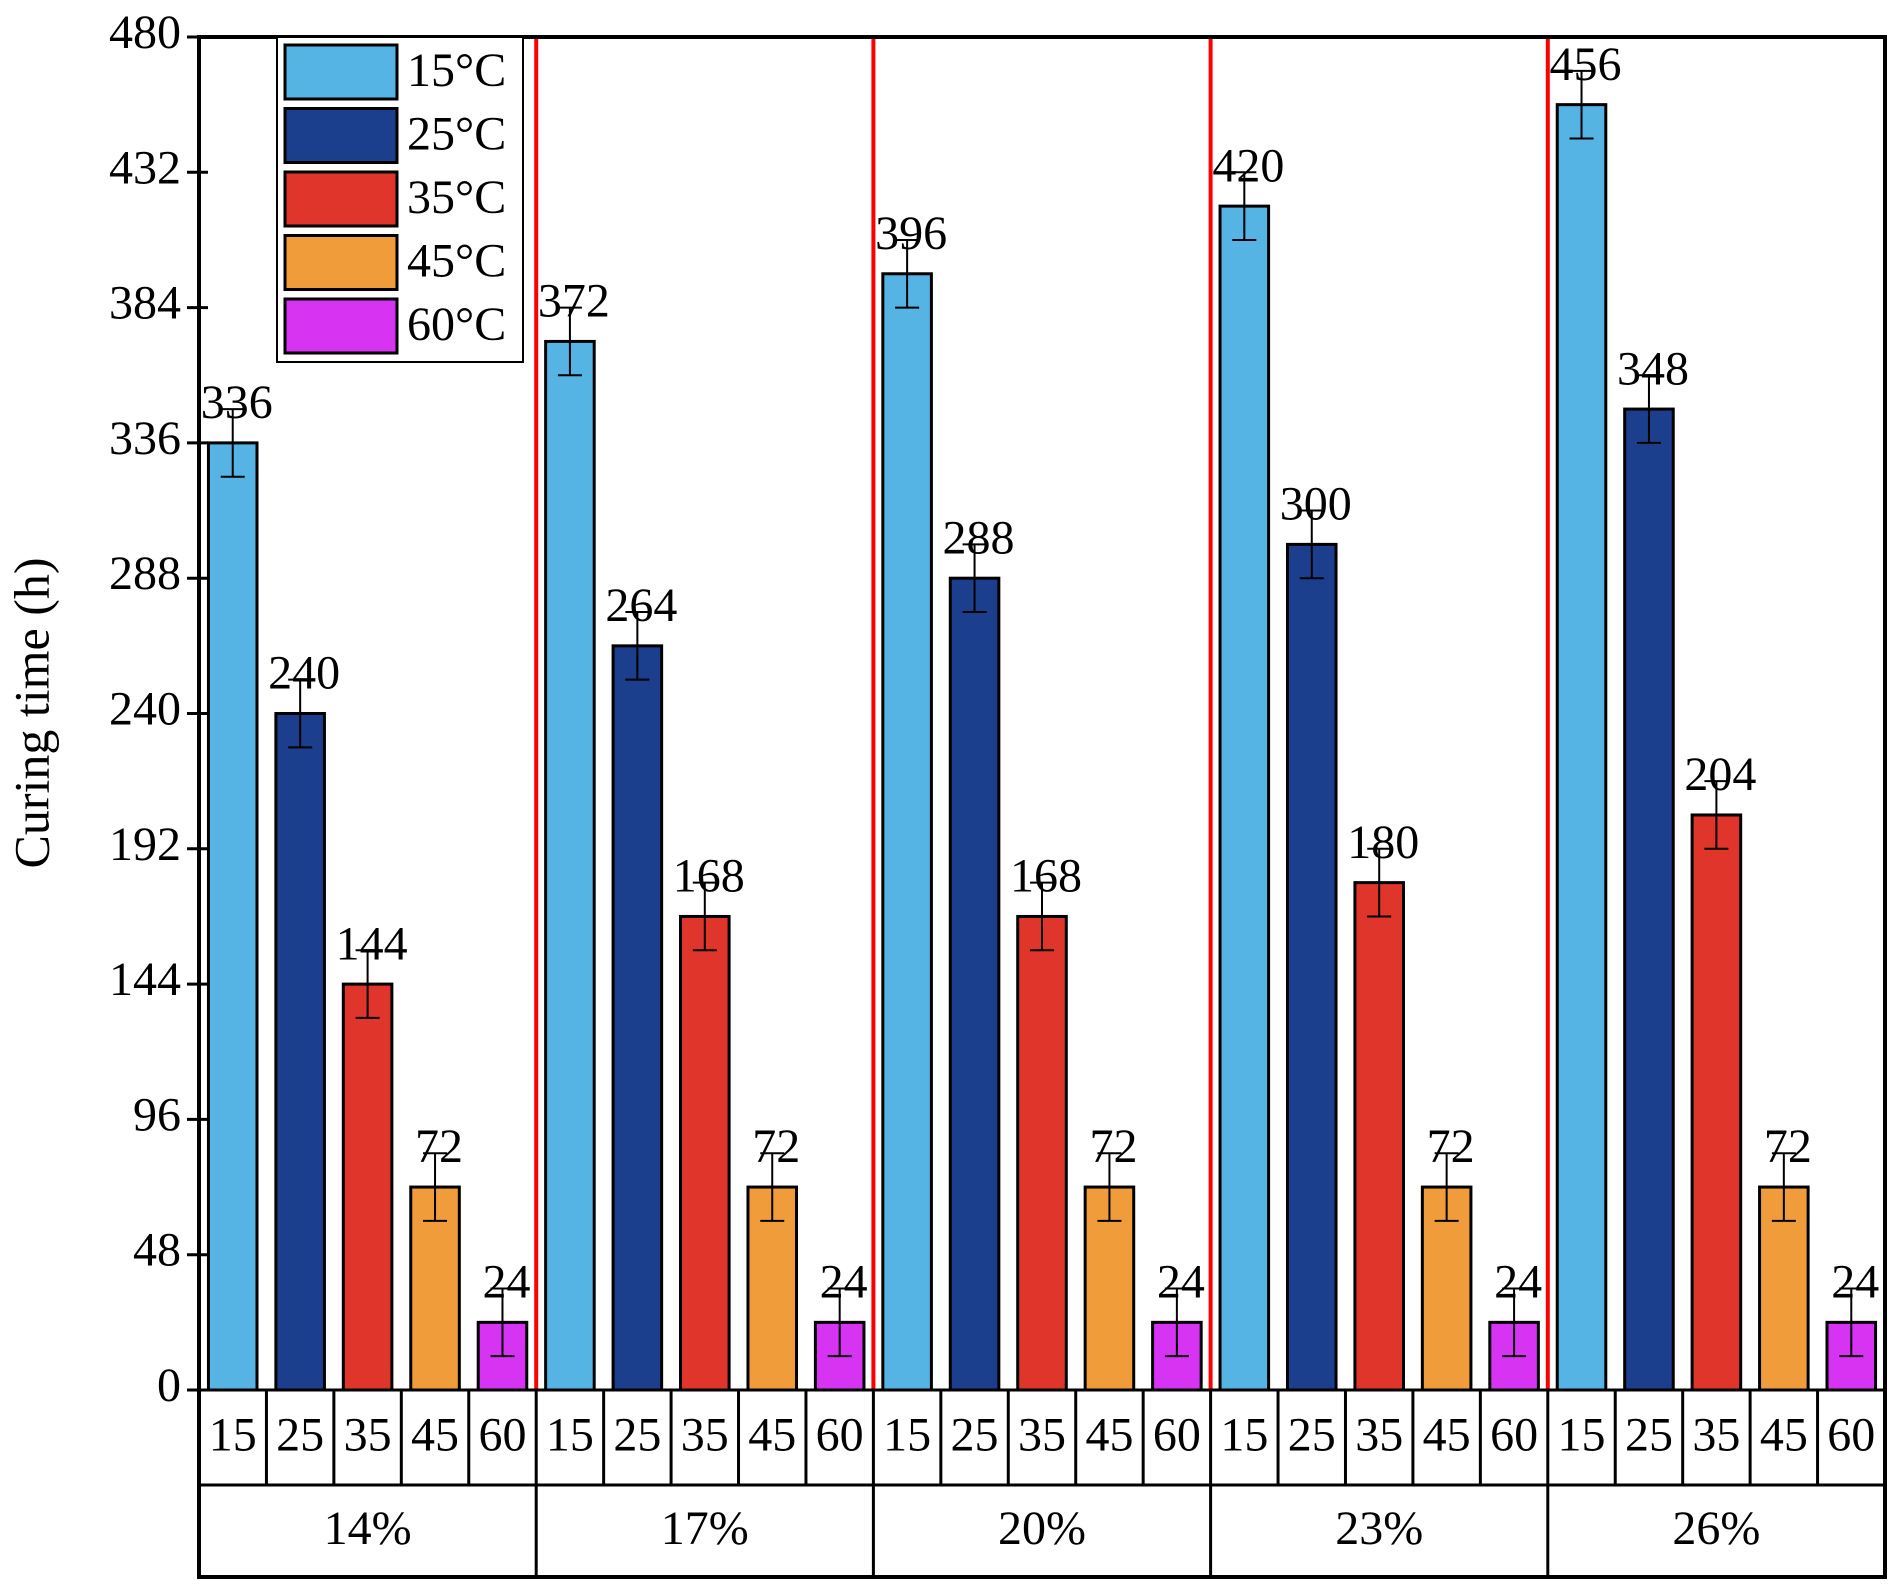 Image resolution: width=1895 pixels, height=1590 pixels. Describe the element at coordinates (372, 943) in the screenshot. I see `data-label: 144` at that location.